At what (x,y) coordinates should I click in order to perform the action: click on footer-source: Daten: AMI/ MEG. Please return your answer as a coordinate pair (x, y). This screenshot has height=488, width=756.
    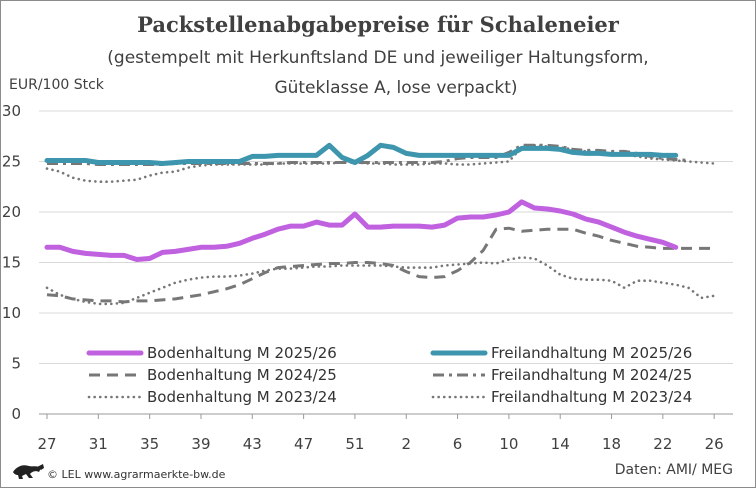
    Looking at the image, I should click on (674, 470).